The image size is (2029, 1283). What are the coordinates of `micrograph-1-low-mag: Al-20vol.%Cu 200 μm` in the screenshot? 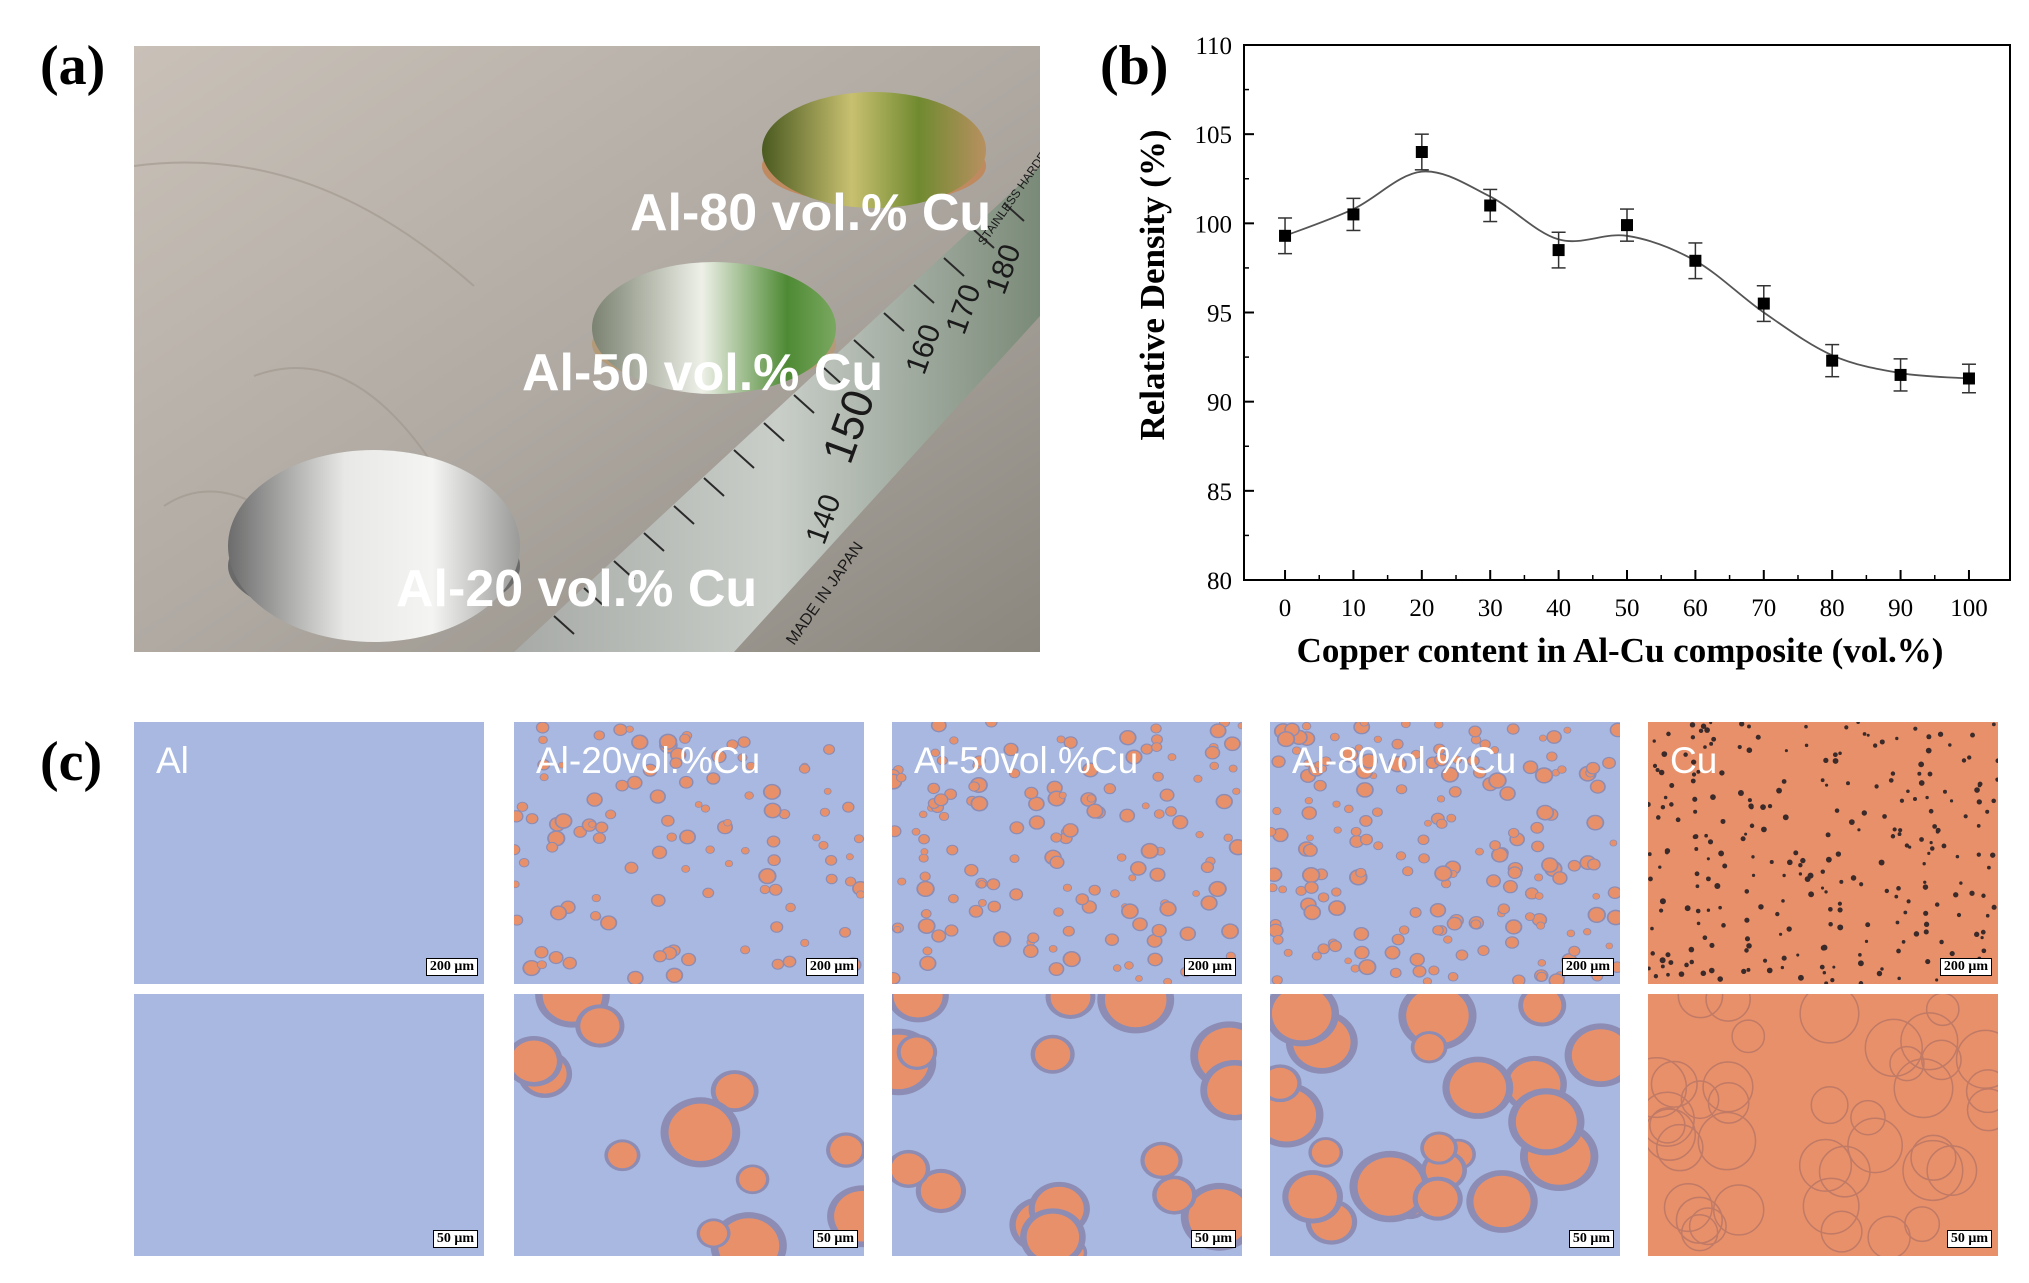 It's located at (689, 853).